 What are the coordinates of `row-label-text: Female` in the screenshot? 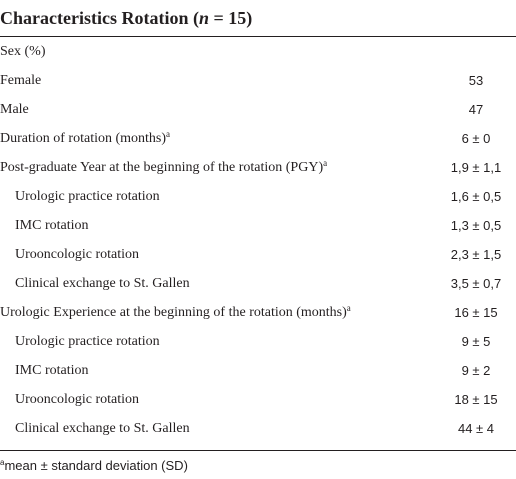 It's located at (21, 80).